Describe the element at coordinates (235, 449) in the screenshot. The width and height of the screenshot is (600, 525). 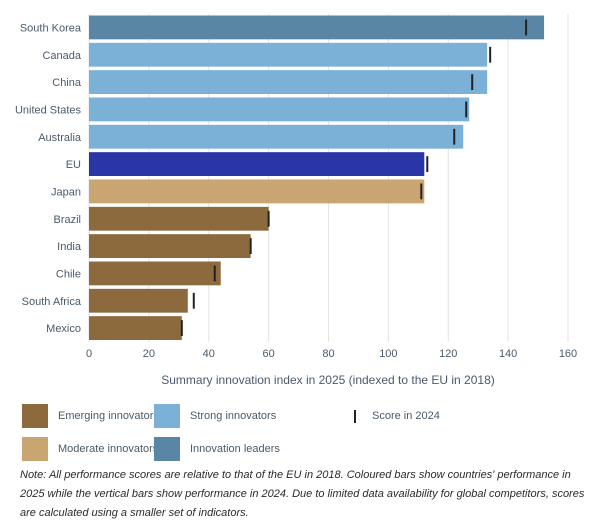
I see `legend-leaders-label: Innovation leaders` at that location.